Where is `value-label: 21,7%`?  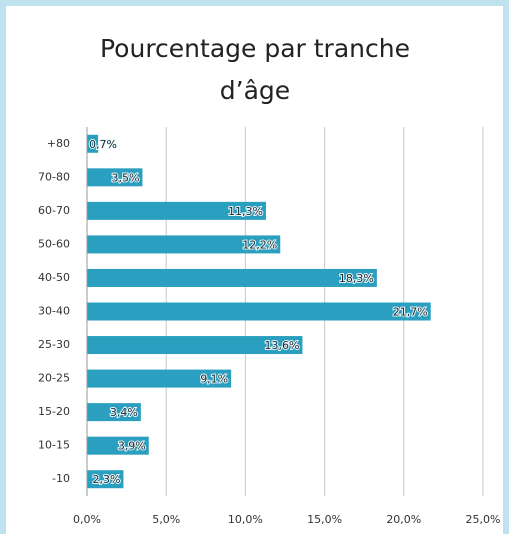 value-label: 21,7% is located at coordinates (410, 312).